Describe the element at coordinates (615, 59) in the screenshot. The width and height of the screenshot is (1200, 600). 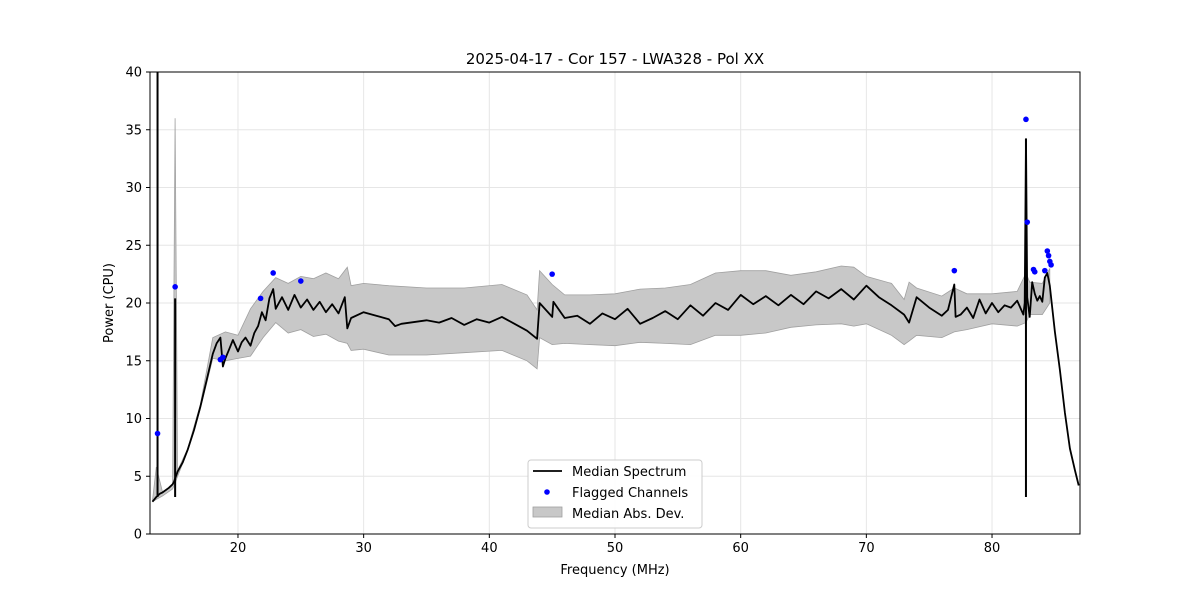
I see `chart-title: 2025-04-17 - Cor 157 - LWA328 - Pol XX` at that location.